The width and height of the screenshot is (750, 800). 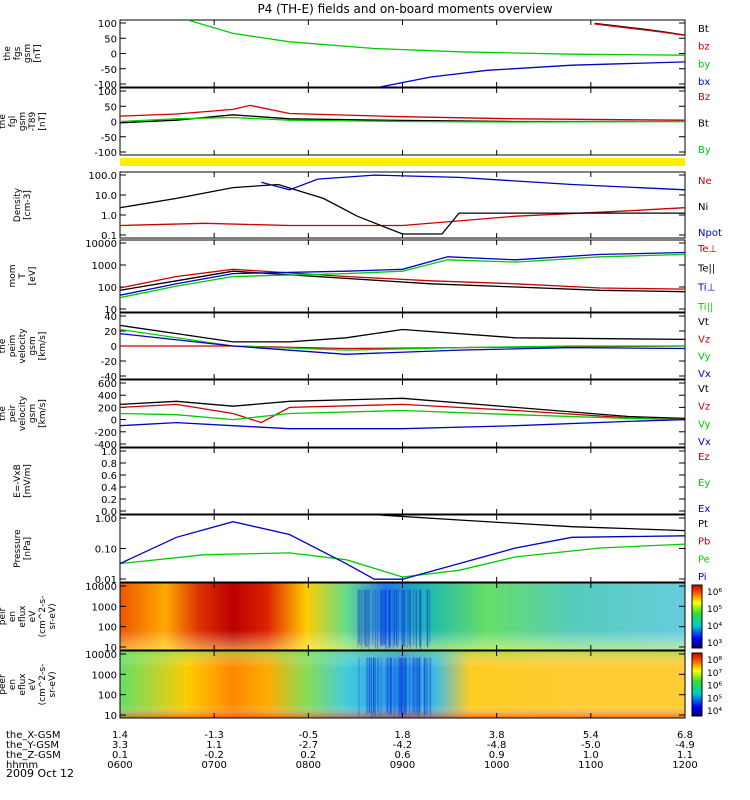 What do you see at coordinates (109, 500) in the screenshot?
I see `y-tick-label: 0.2` at bounding box center [109, 500].